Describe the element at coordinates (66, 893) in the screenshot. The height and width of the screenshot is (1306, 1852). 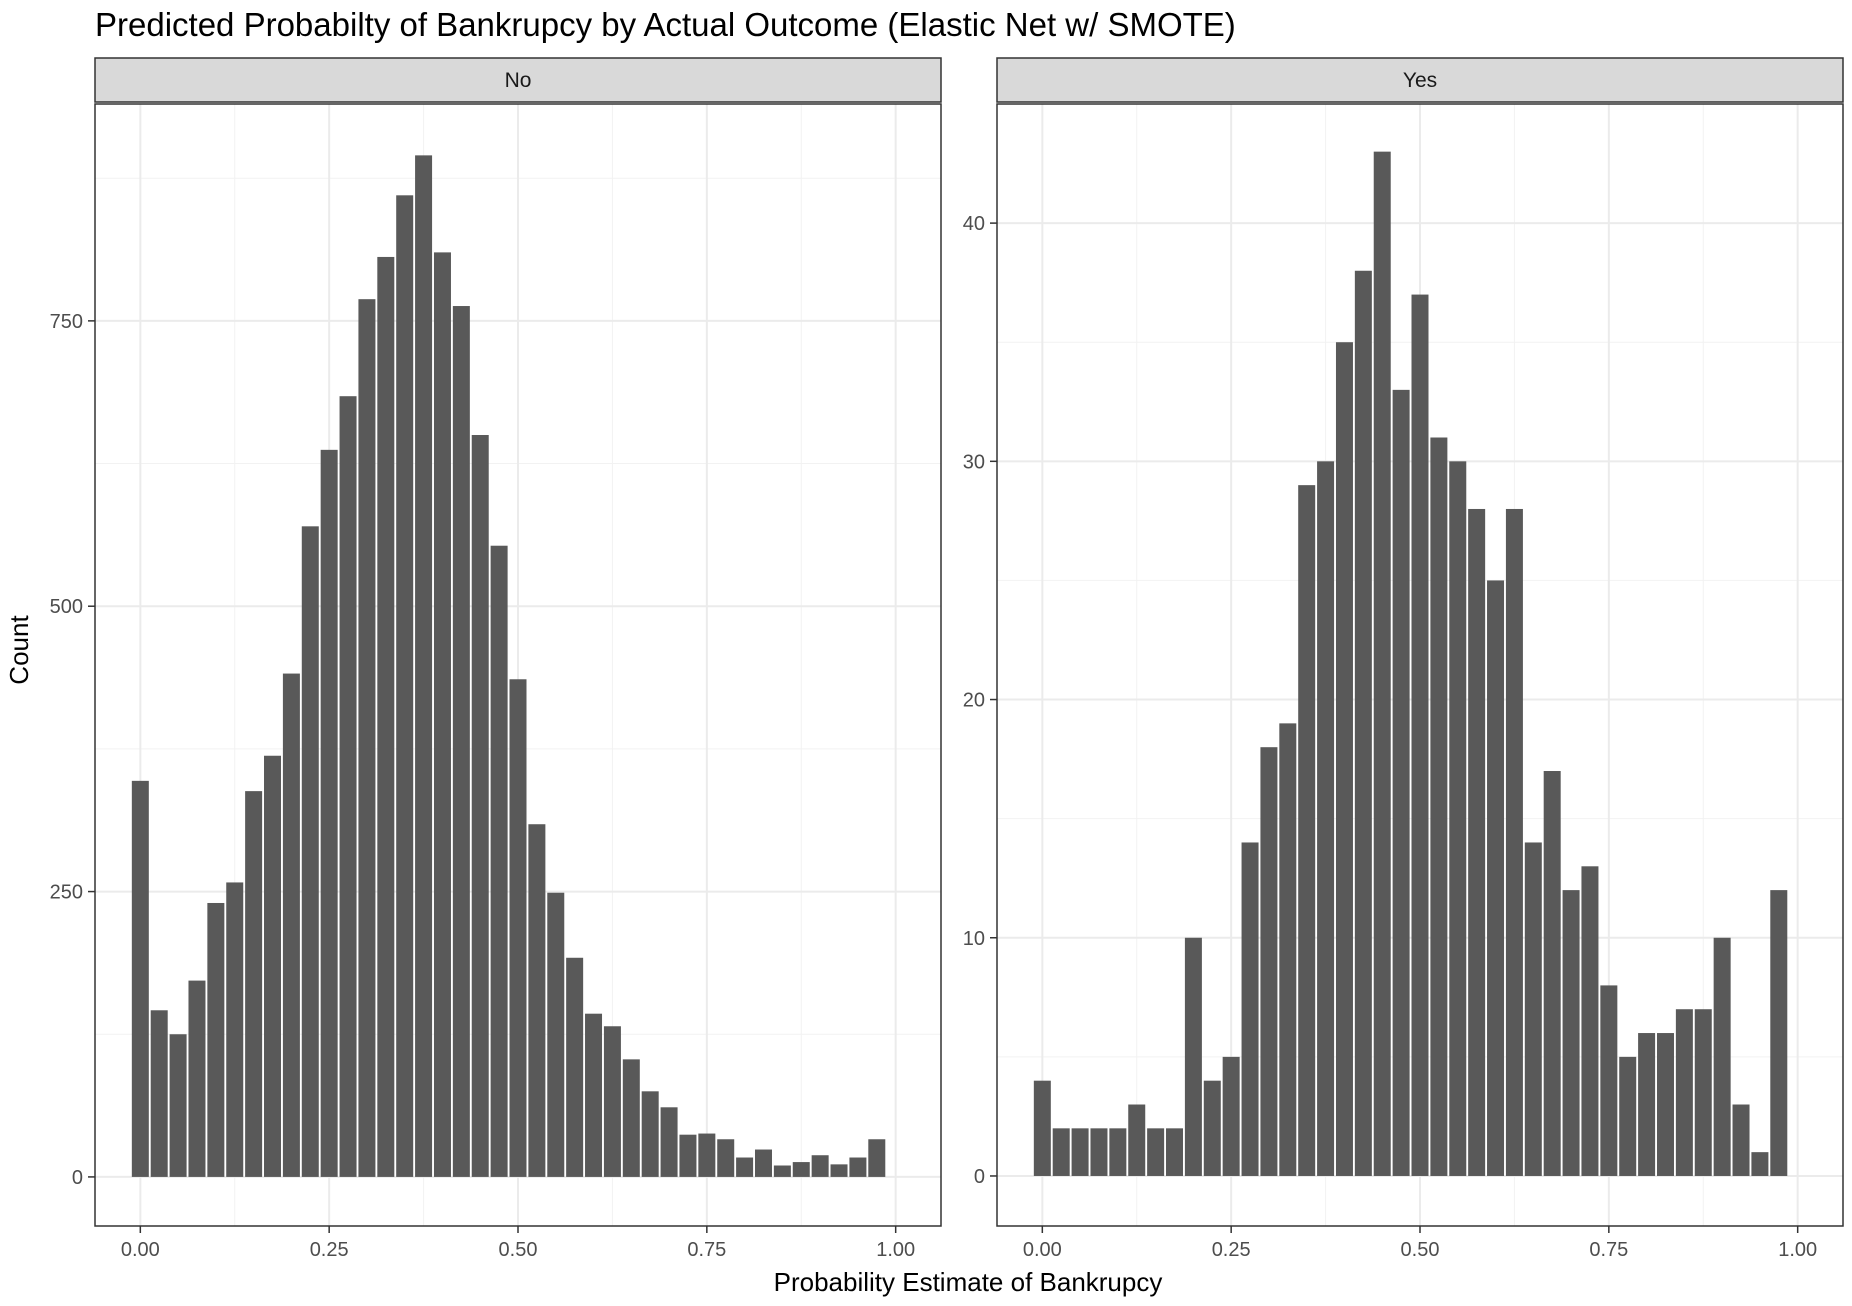
I see `y-tick-label: 250` at that location.